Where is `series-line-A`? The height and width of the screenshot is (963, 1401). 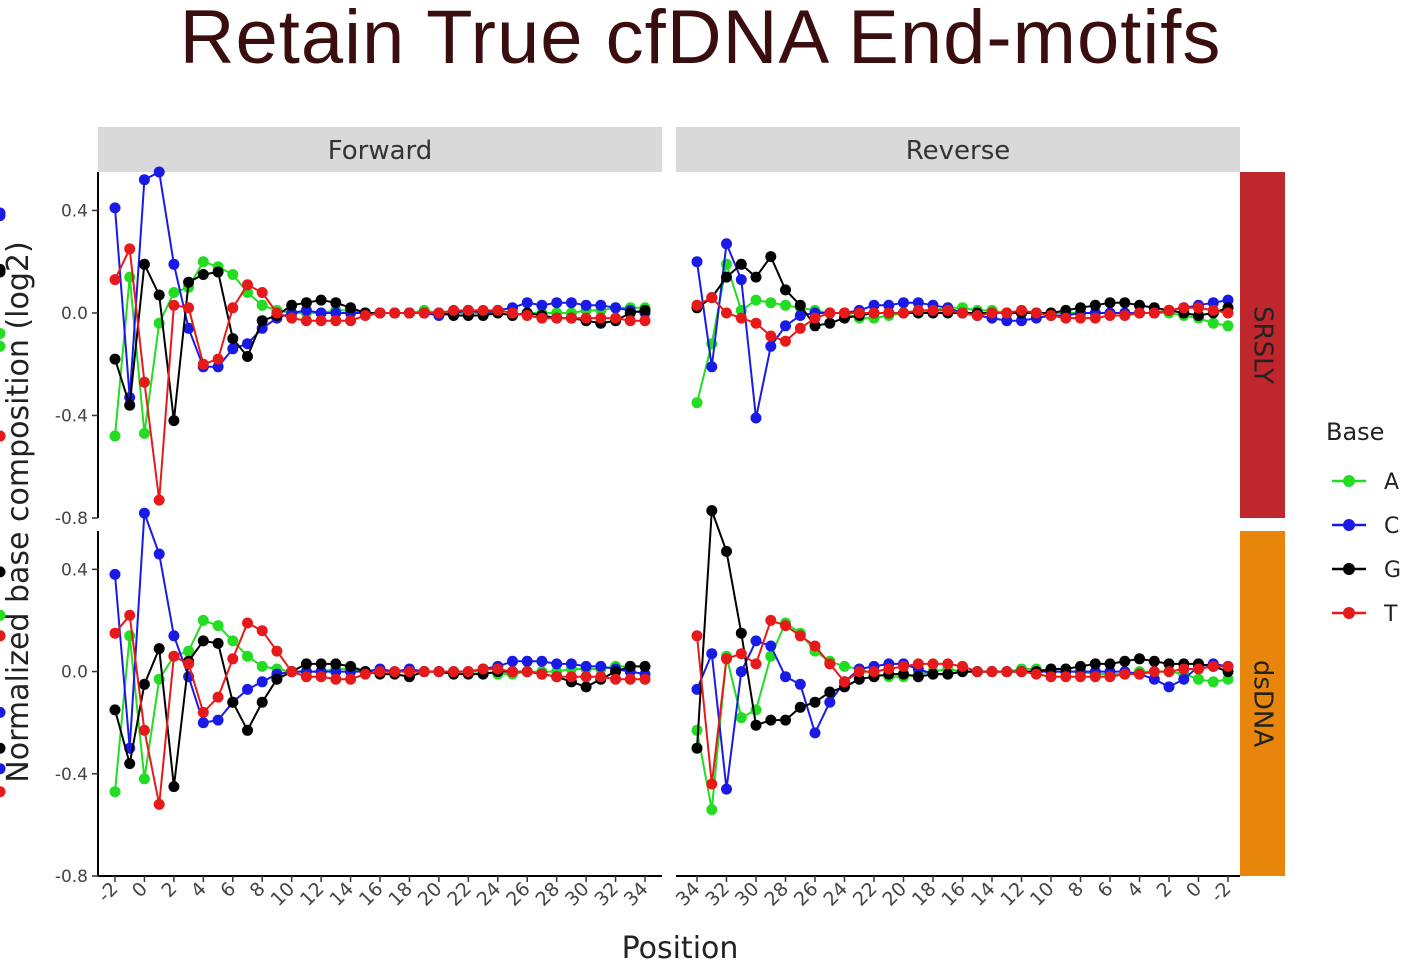 series-line-A is located at coordinates (379, 348).